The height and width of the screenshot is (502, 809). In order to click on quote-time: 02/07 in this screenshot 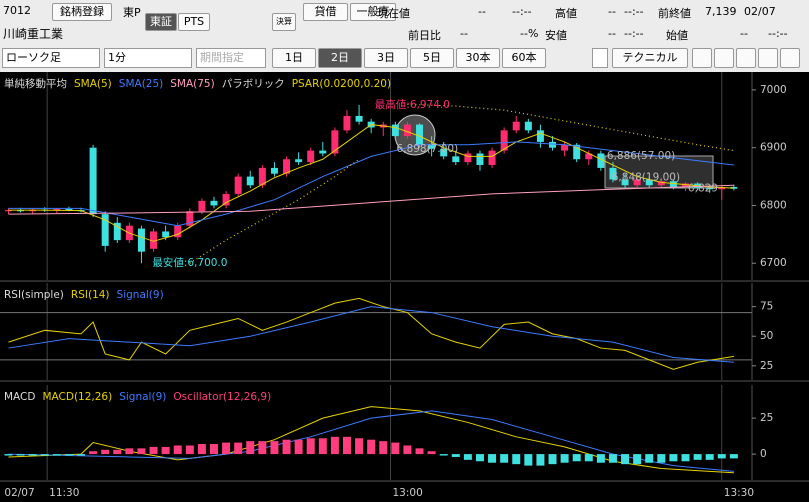, I will do `click(760, 11)`.